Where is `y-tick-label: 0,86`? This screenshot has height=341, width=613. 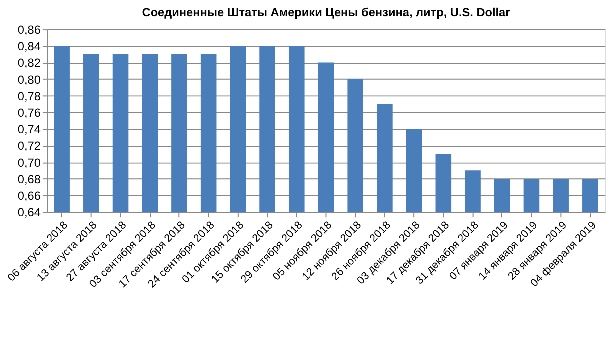 y-tick-label: 0,86 is located at coordinates (30, 29).